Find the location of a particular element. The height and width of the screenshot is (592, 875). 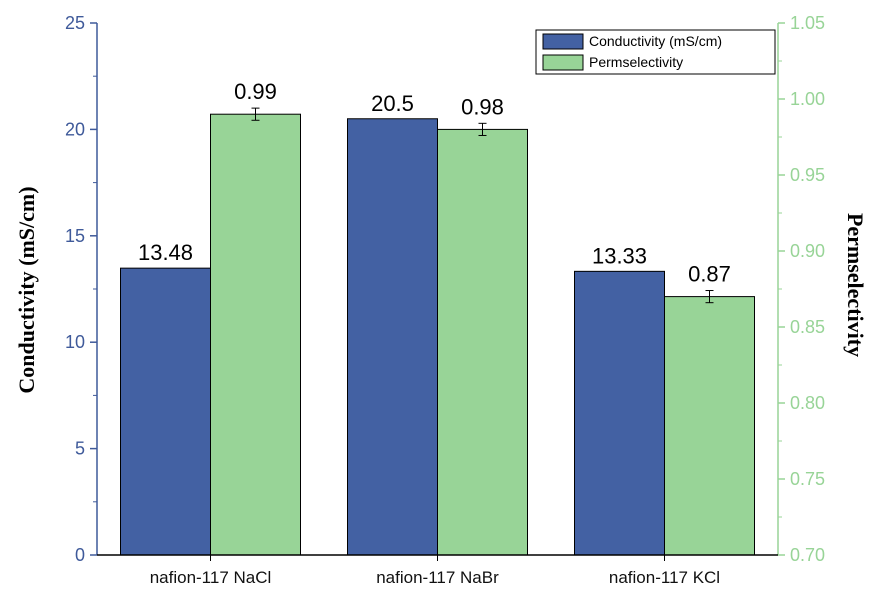

legend-swatch-conductivity is located at coordinates (563, 41).